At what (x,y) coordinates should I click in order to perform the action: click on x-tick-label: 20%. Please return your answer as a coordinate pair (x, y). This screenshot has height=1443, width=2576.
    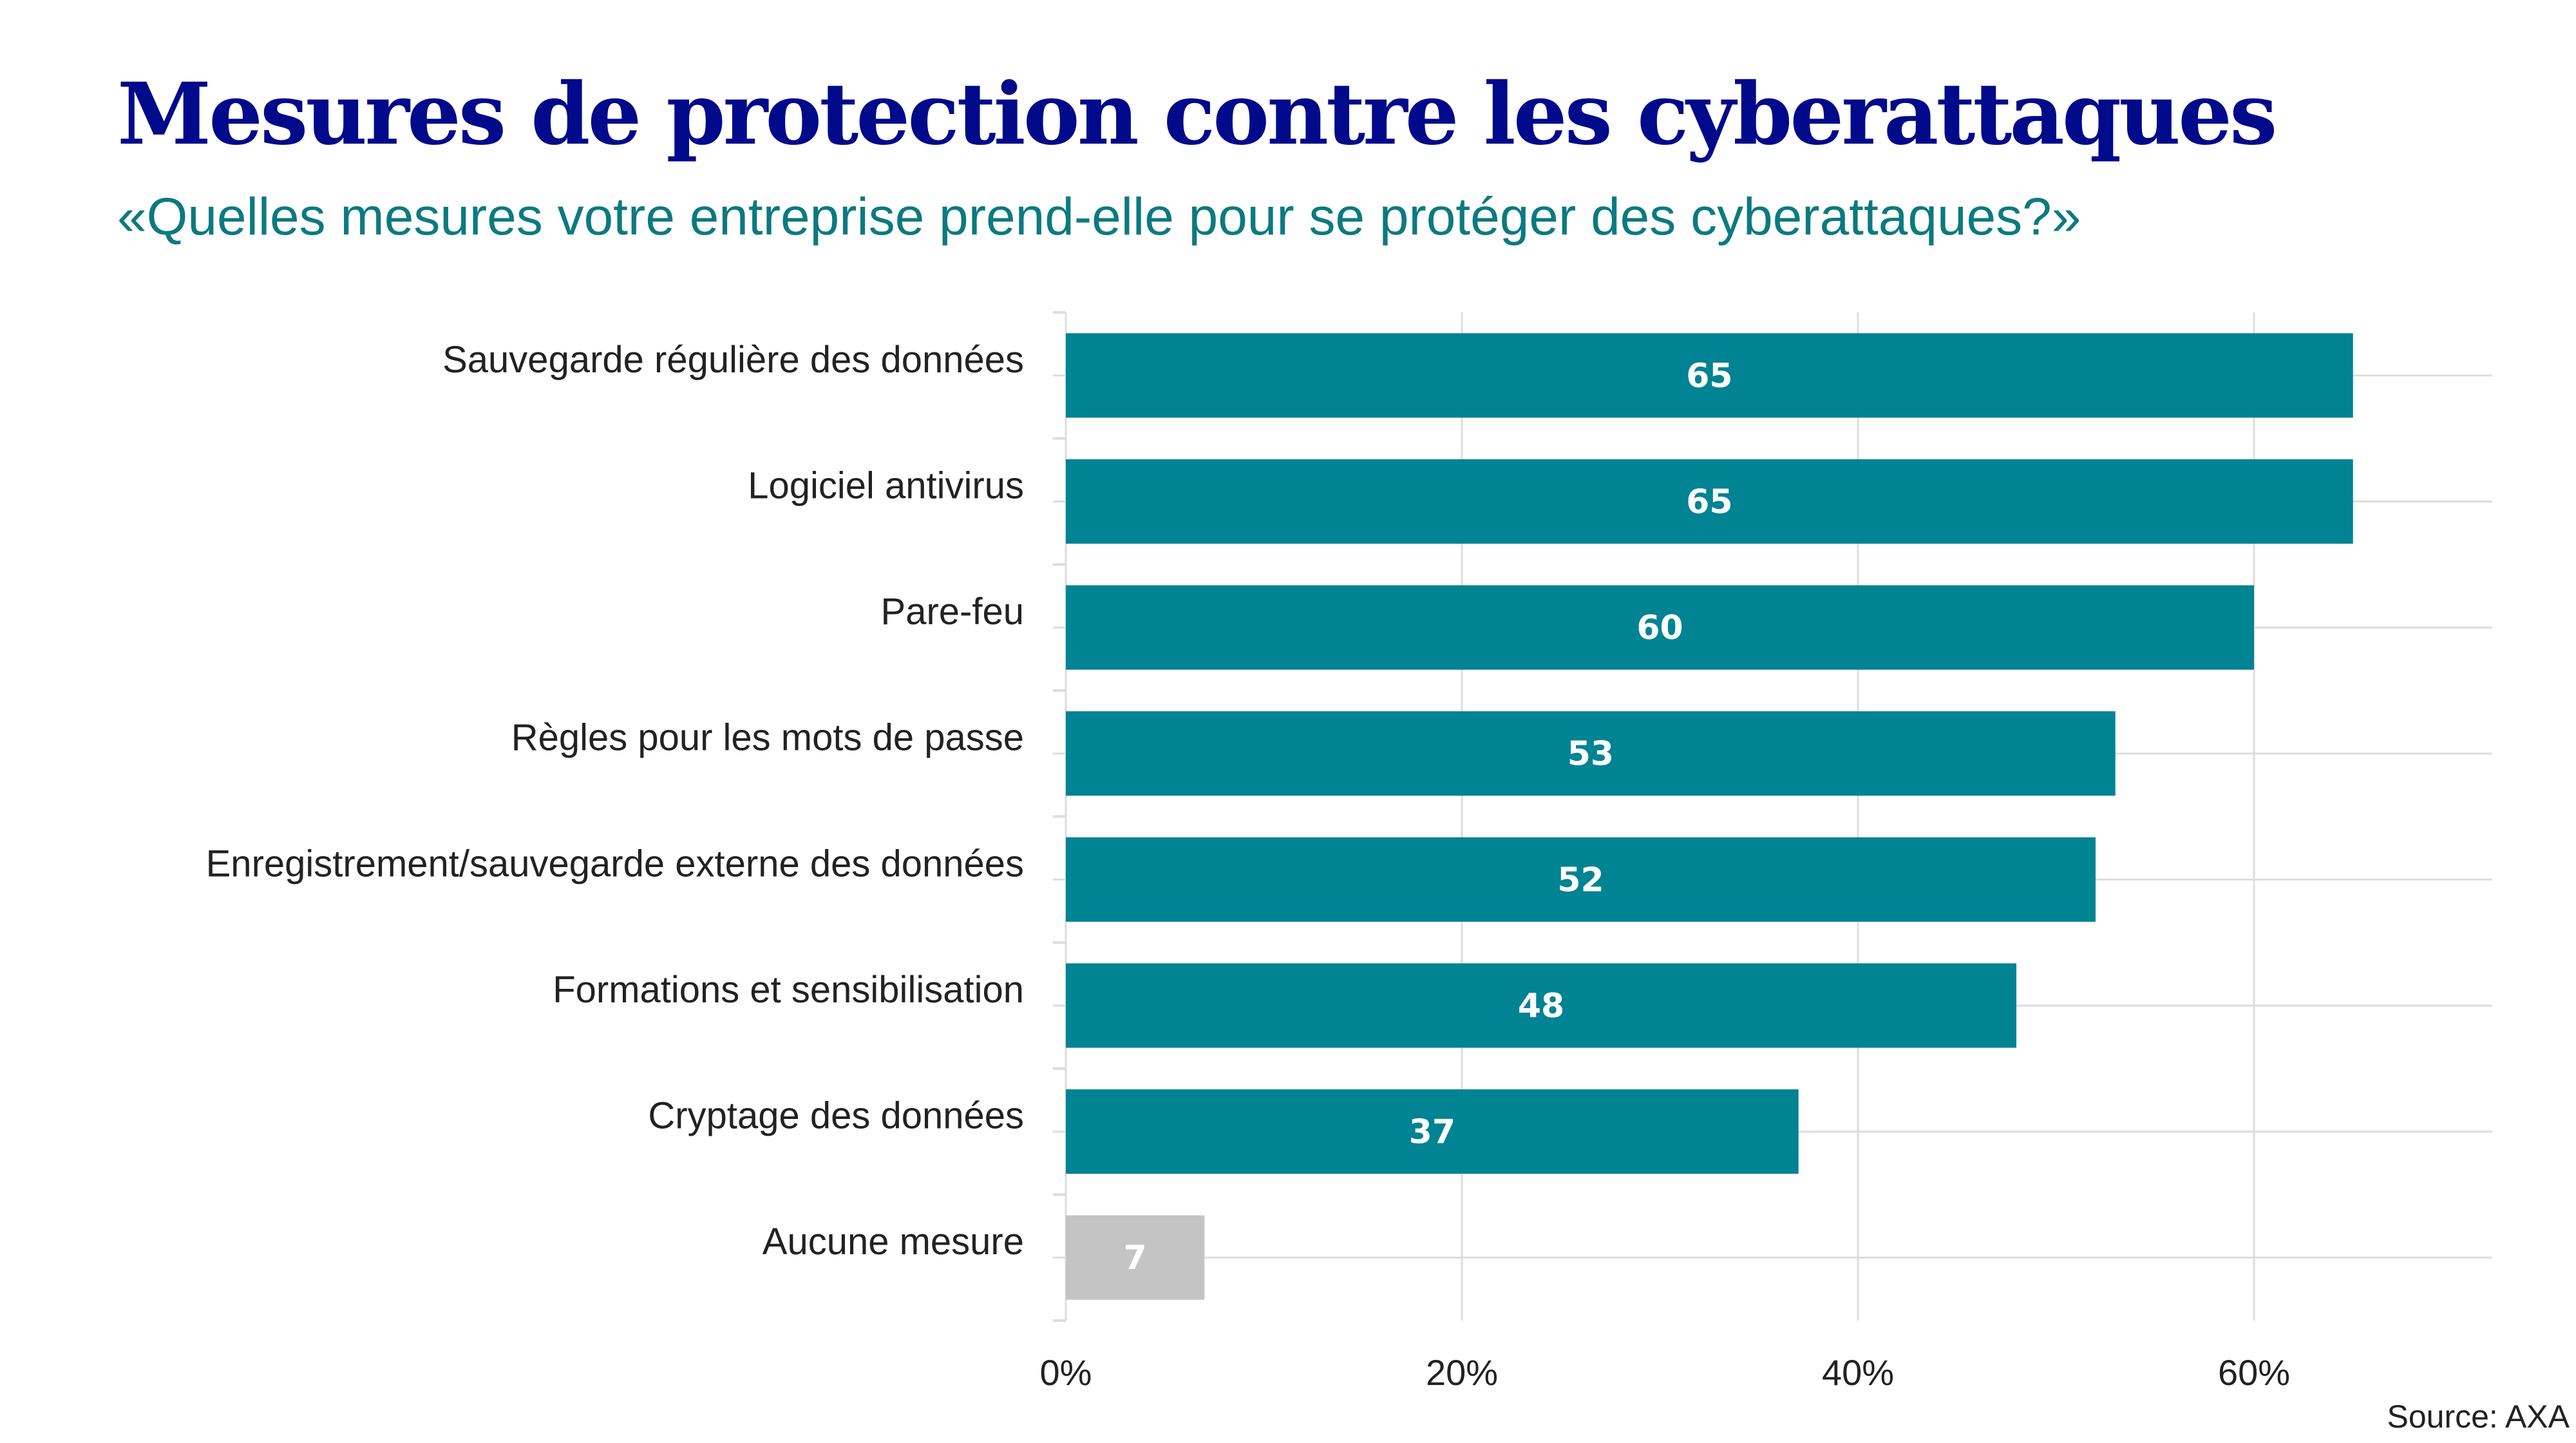
    Looking at the image, I should click on (1462, 1372).